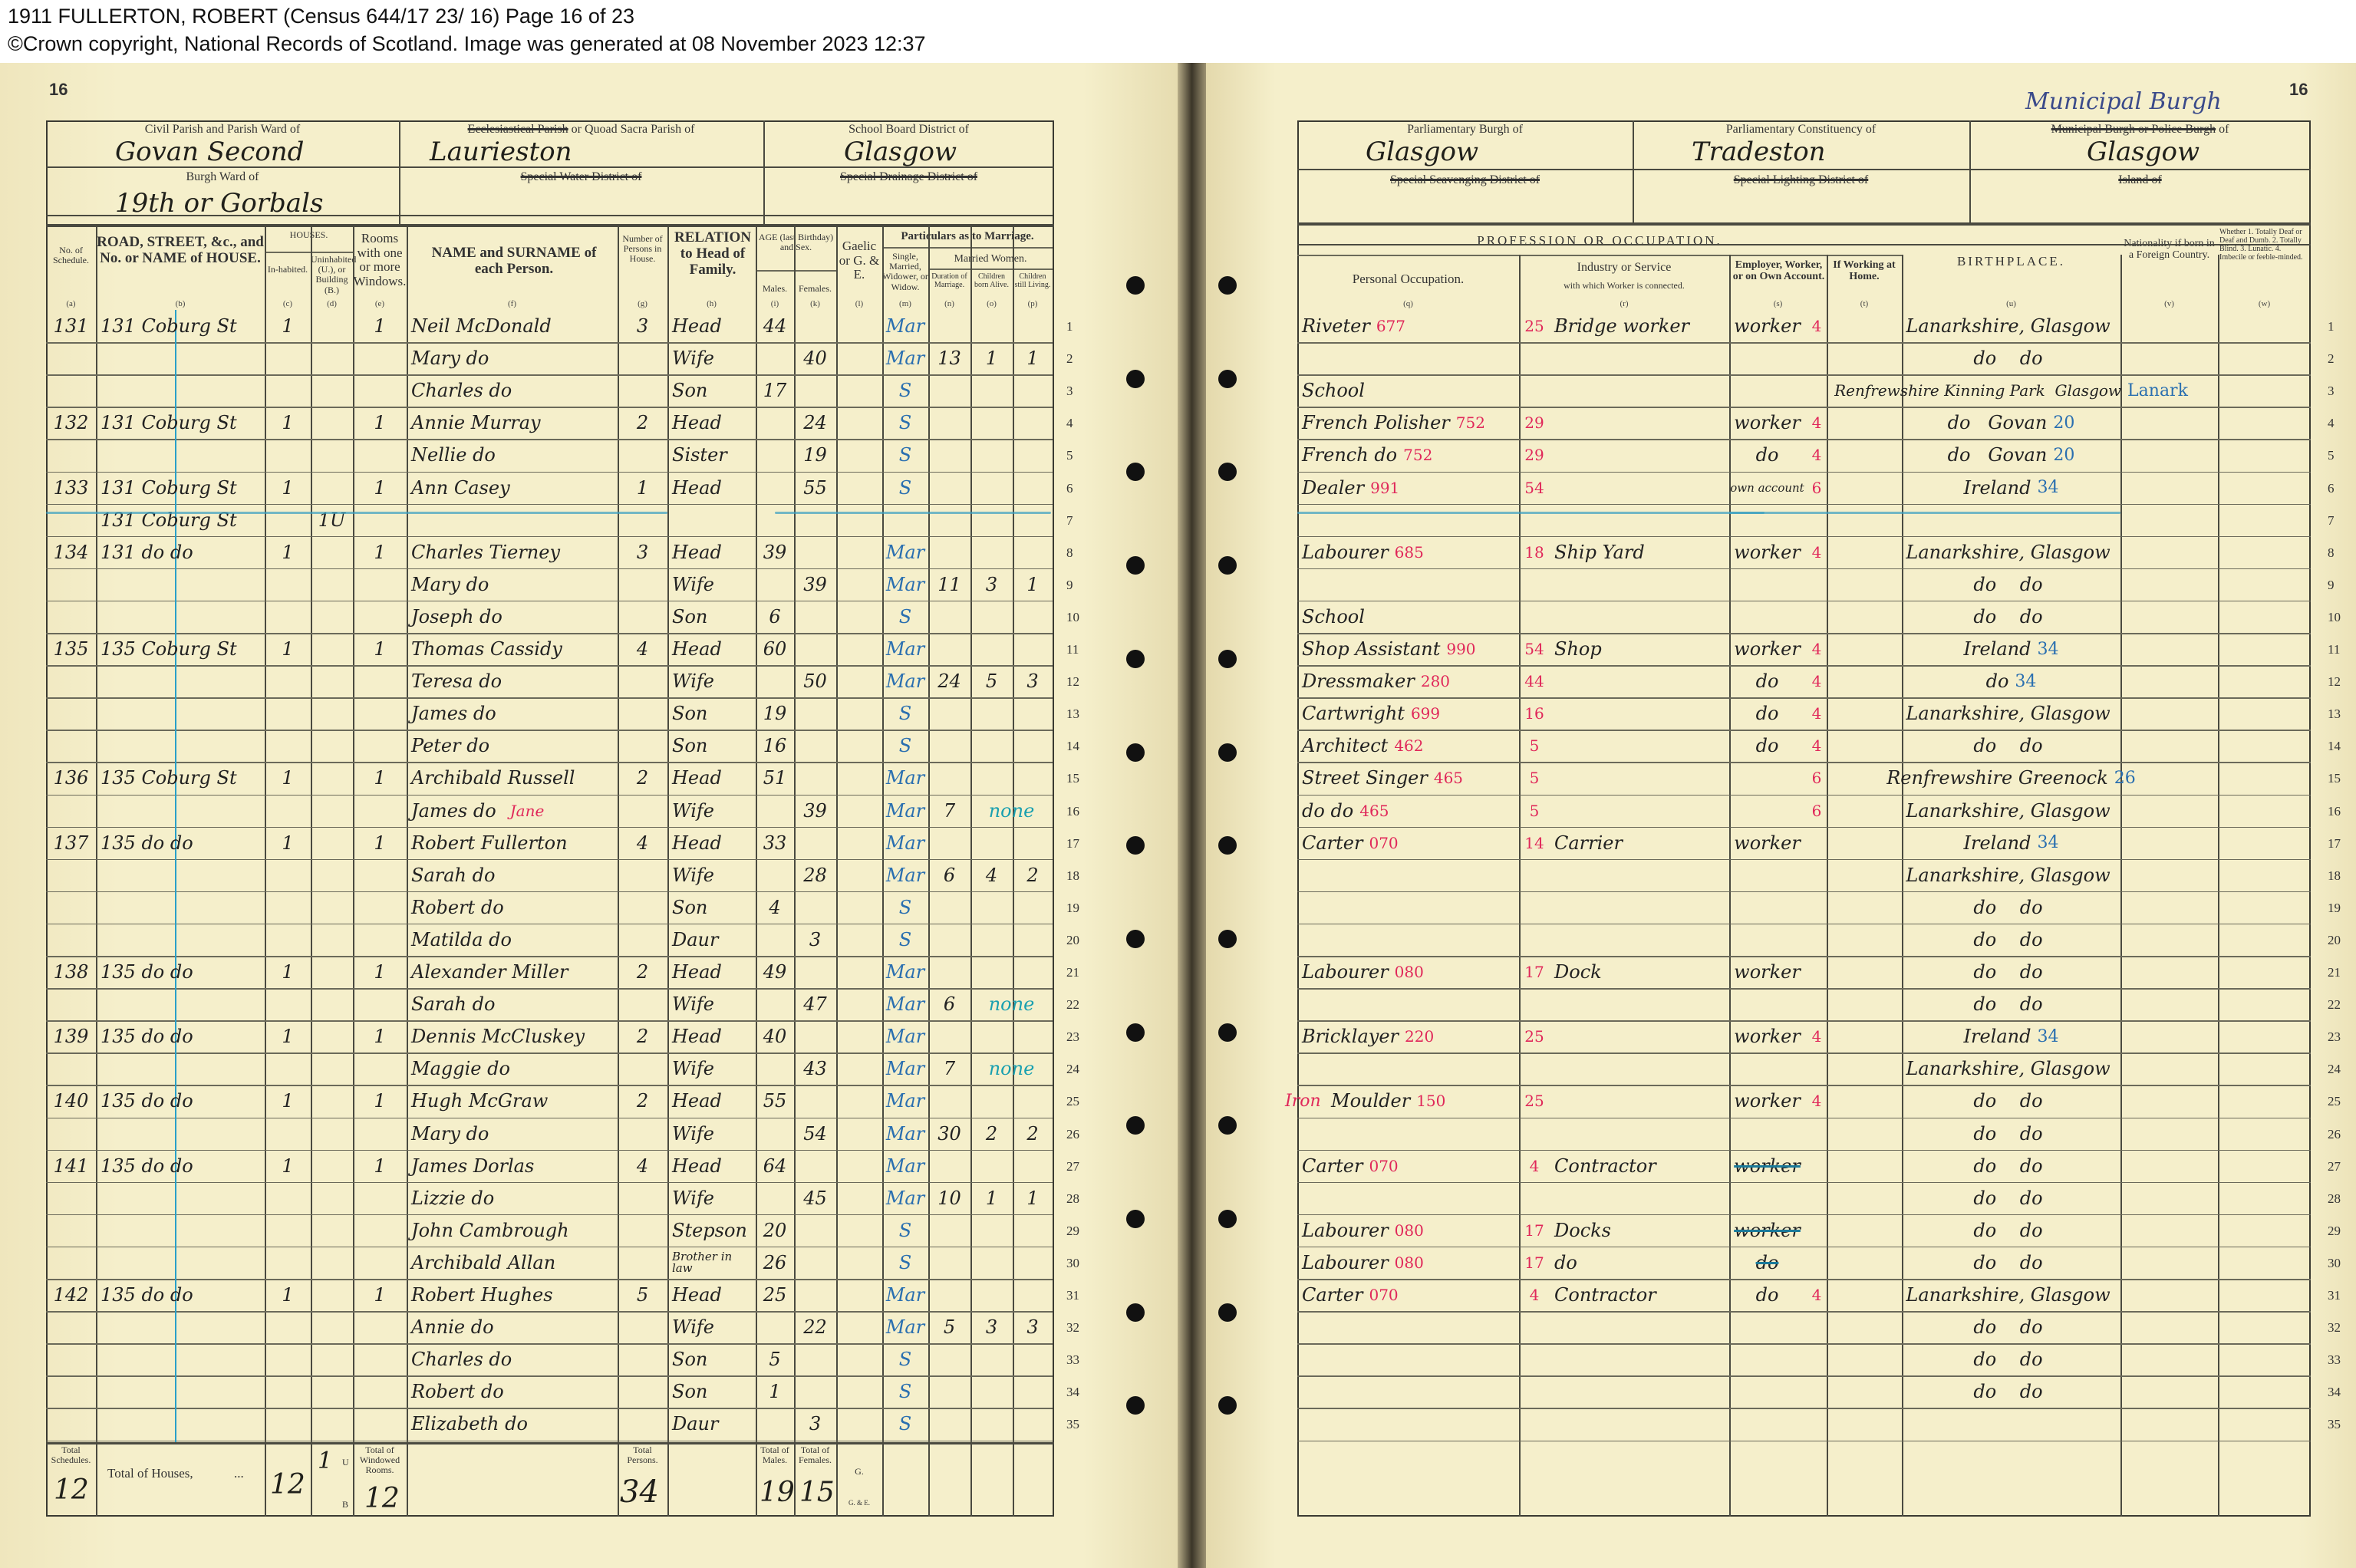 Image resolution: width=2356 pixels, height=1568 pixels. I want to click on cell-occupation: Cartwright 699, so click(1371, 714).